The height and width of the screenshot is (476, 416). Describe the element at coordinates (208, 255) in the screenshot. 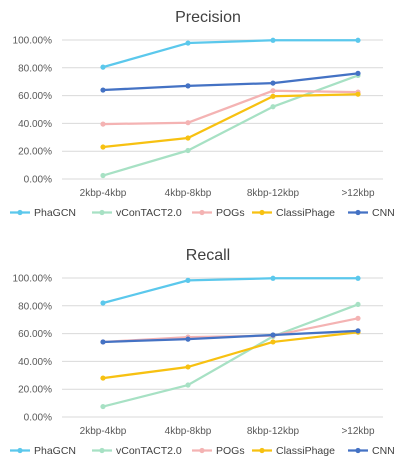

I see `chart-title: Recall` at that location.